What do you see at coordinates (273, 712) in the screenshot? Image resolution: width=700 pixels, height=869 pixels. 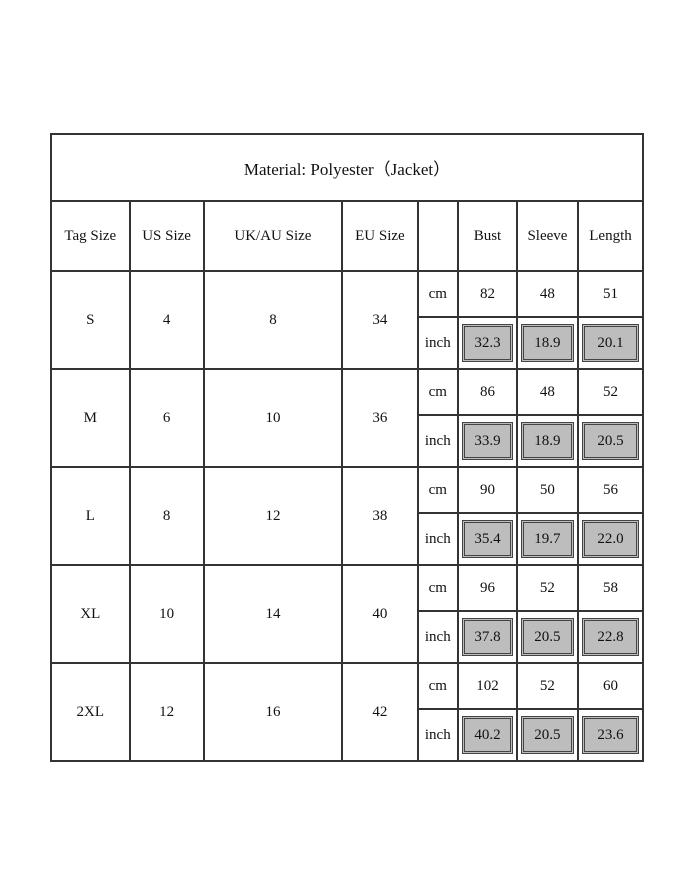 I see `size-uk: 16` at bounding box center [273, 712].